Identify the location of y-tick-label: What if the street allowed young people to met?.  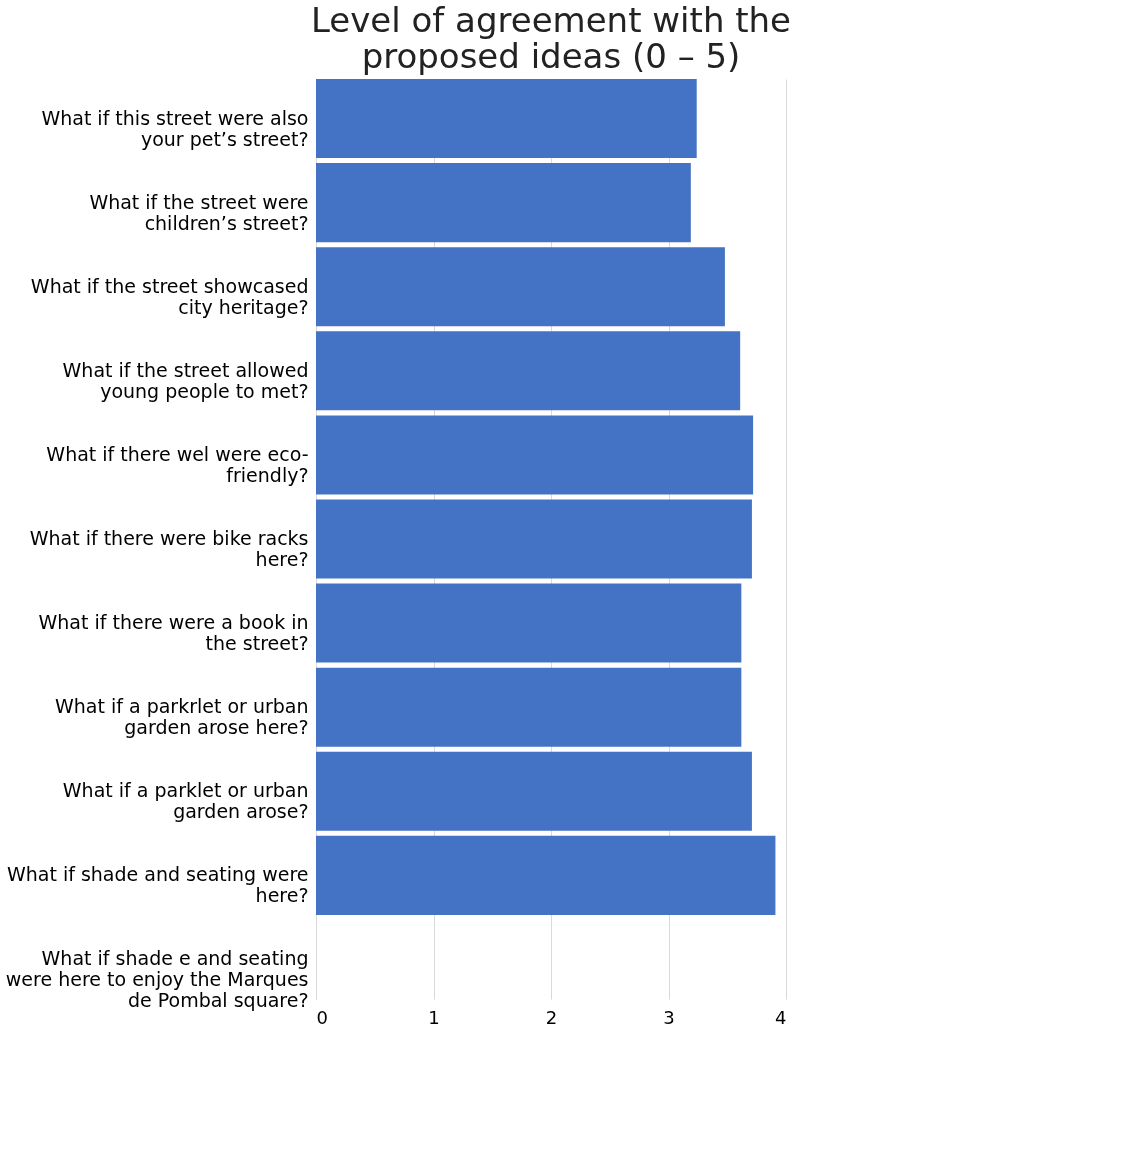
(185, 380).